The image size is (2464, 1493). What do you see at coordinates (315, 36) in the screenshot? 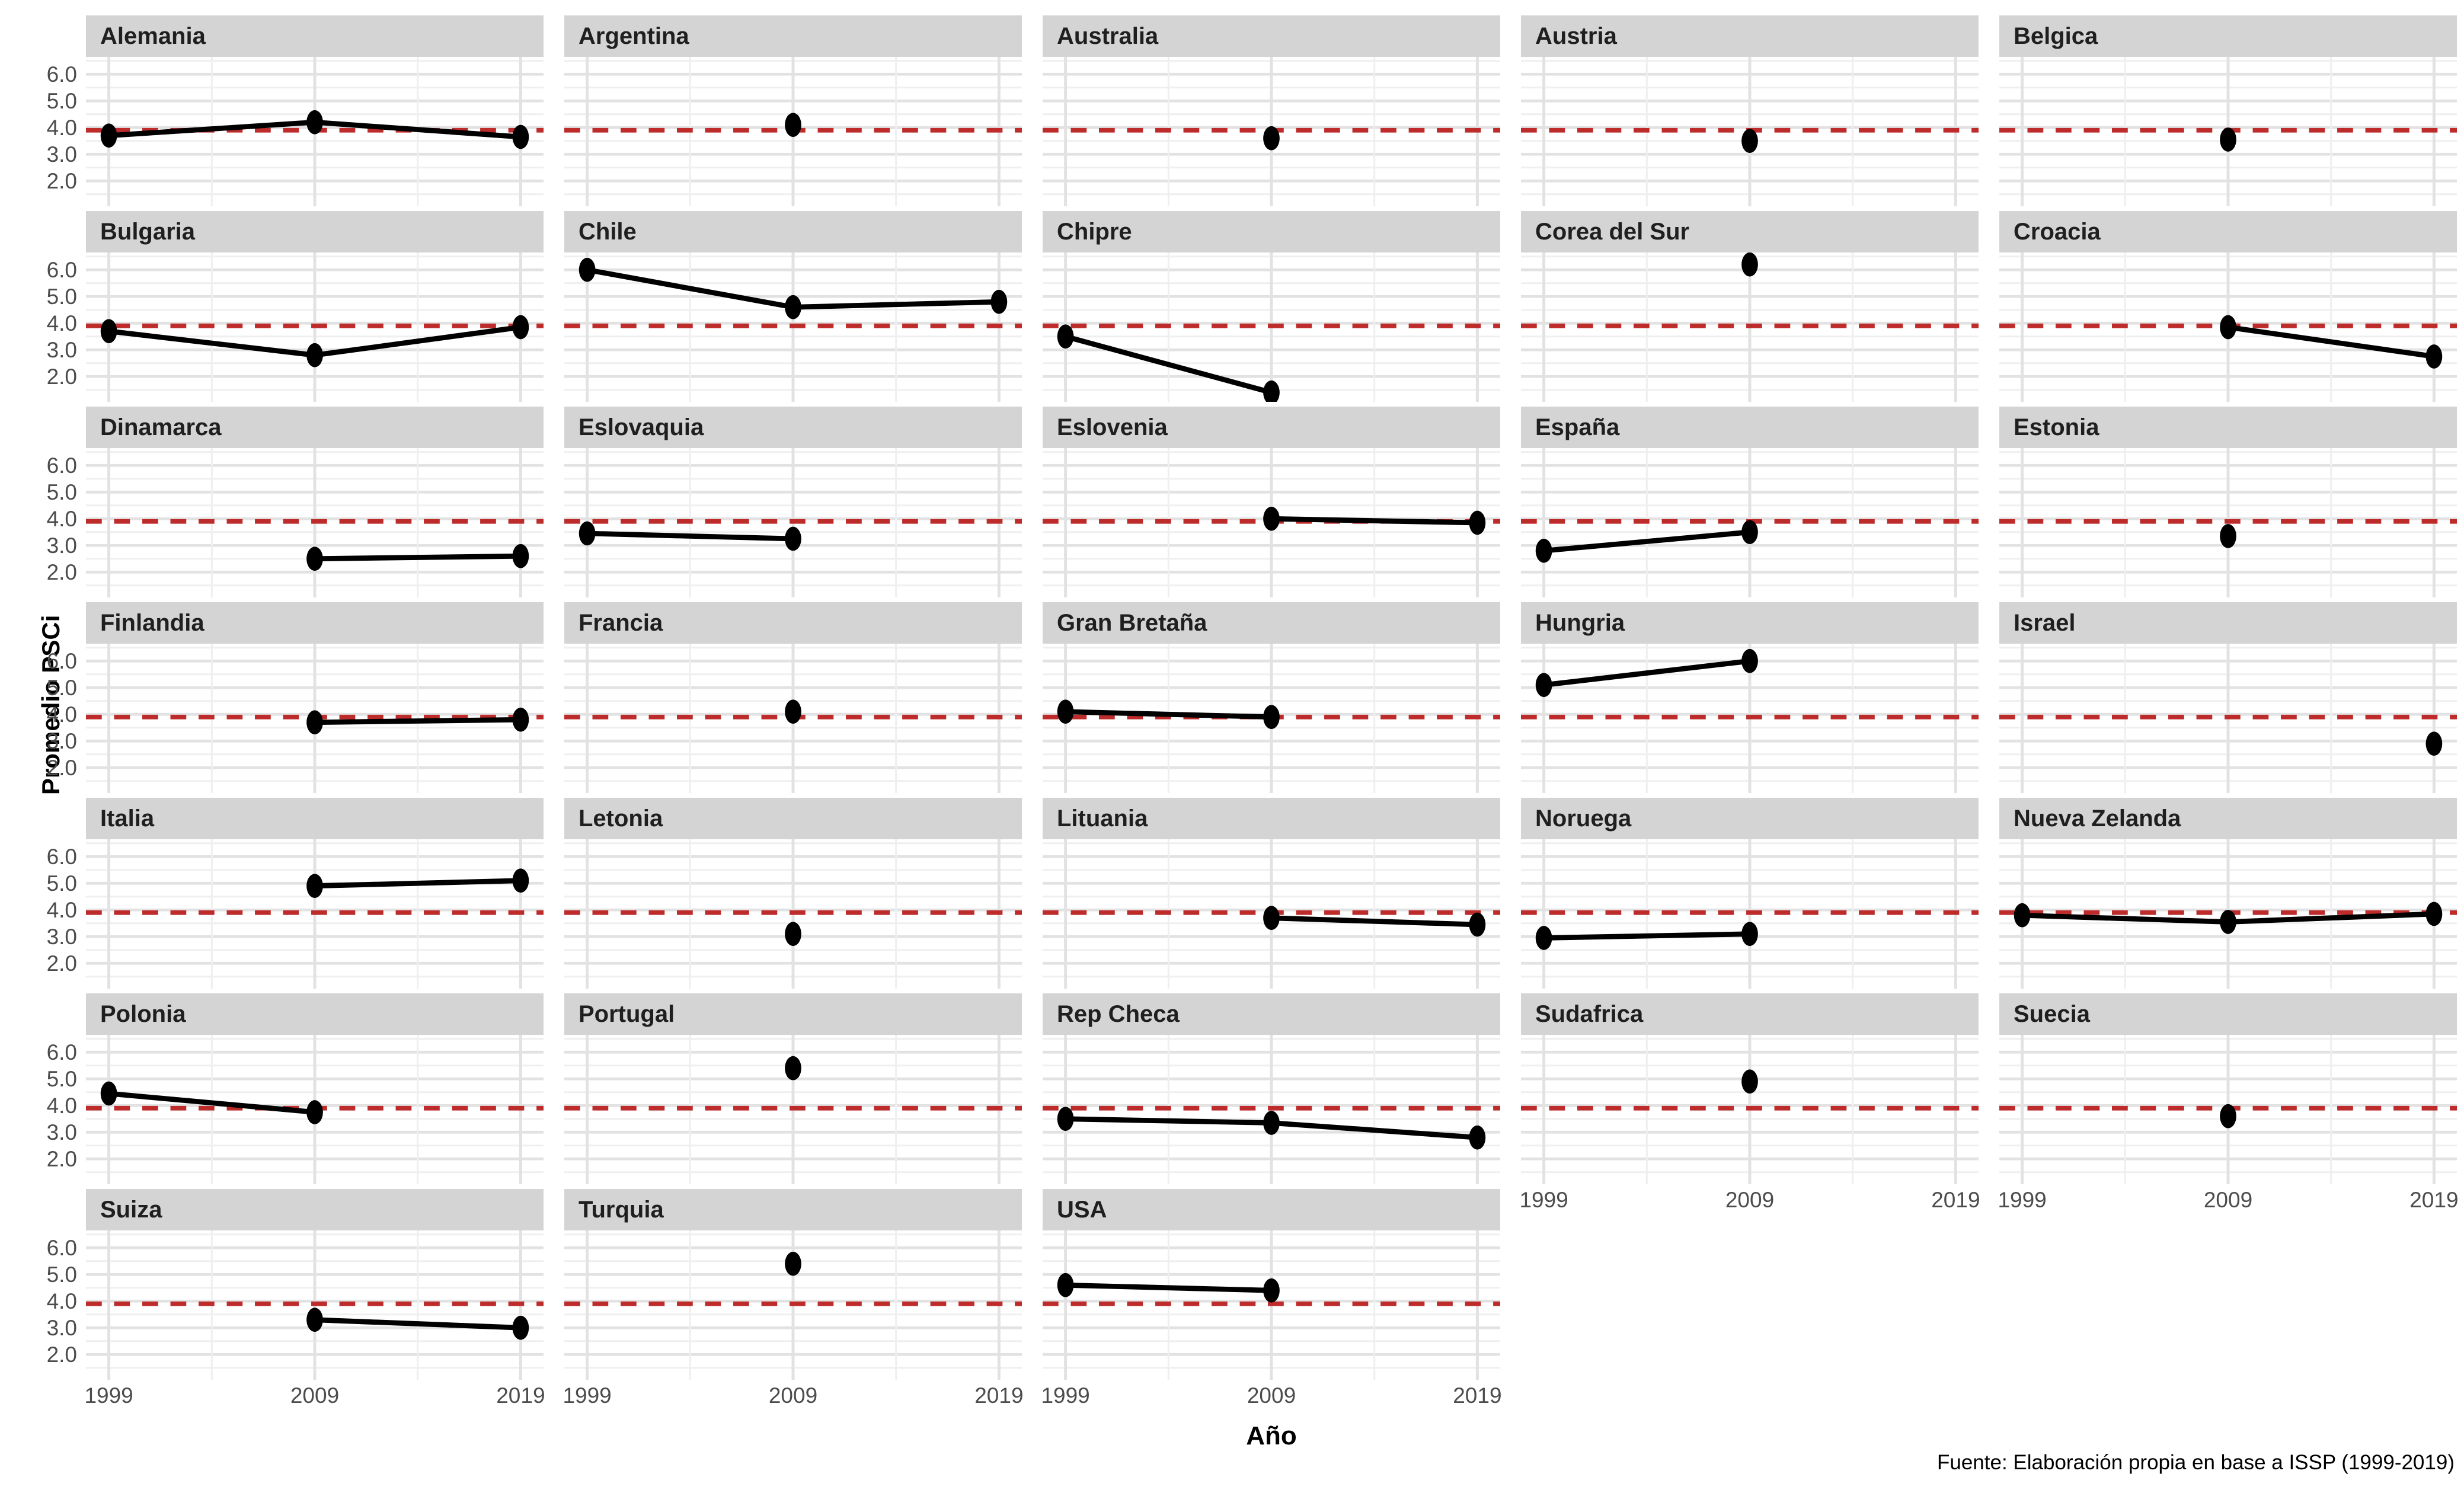
I see `facet-strip: Alemania` at bounding box center [315, 36].